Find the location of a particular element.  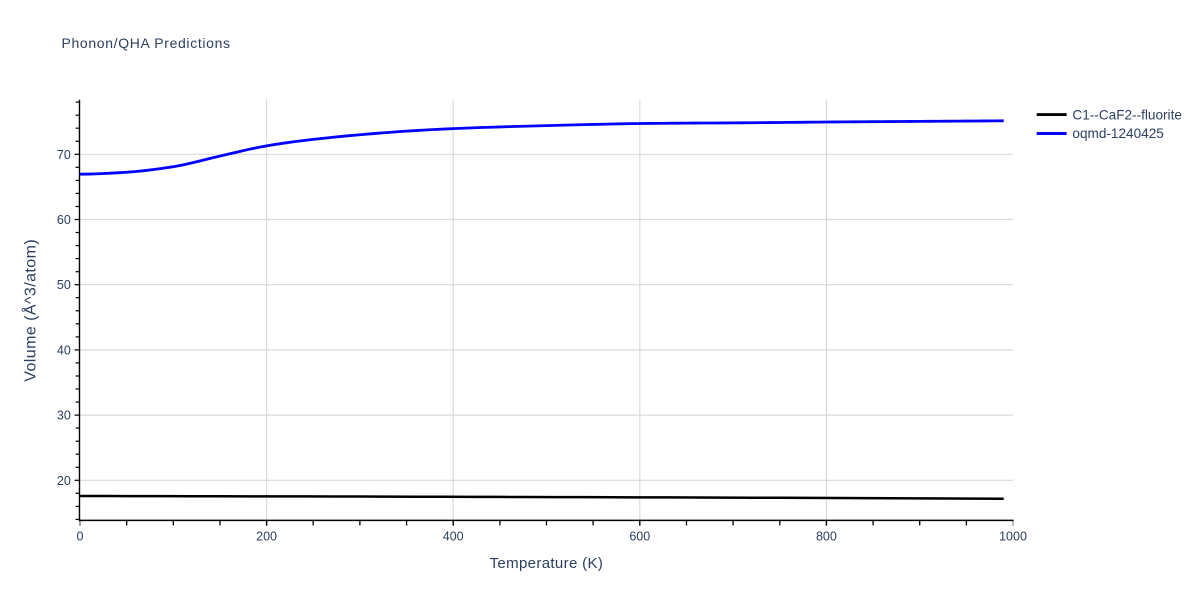

svg-text: Temperature (K) is located at coordinates (547, 563).